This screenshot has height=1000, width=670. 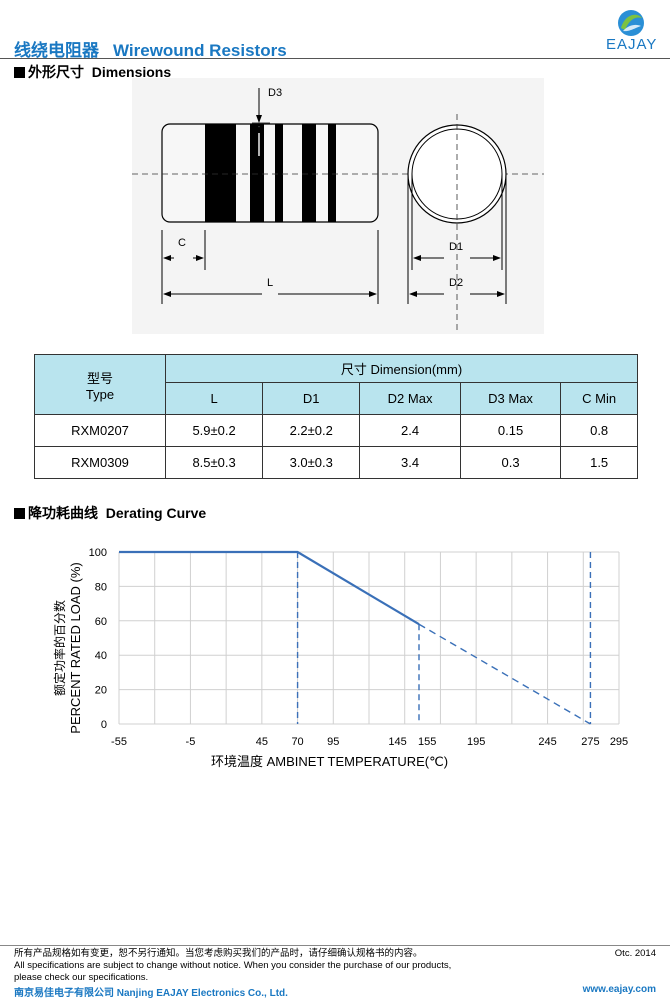 What do you see at coordinates (110, 513) in the screenshot?
I see `derating-heading: 降功耗曲线 Derating Curve` at bounding box center [110, 513].